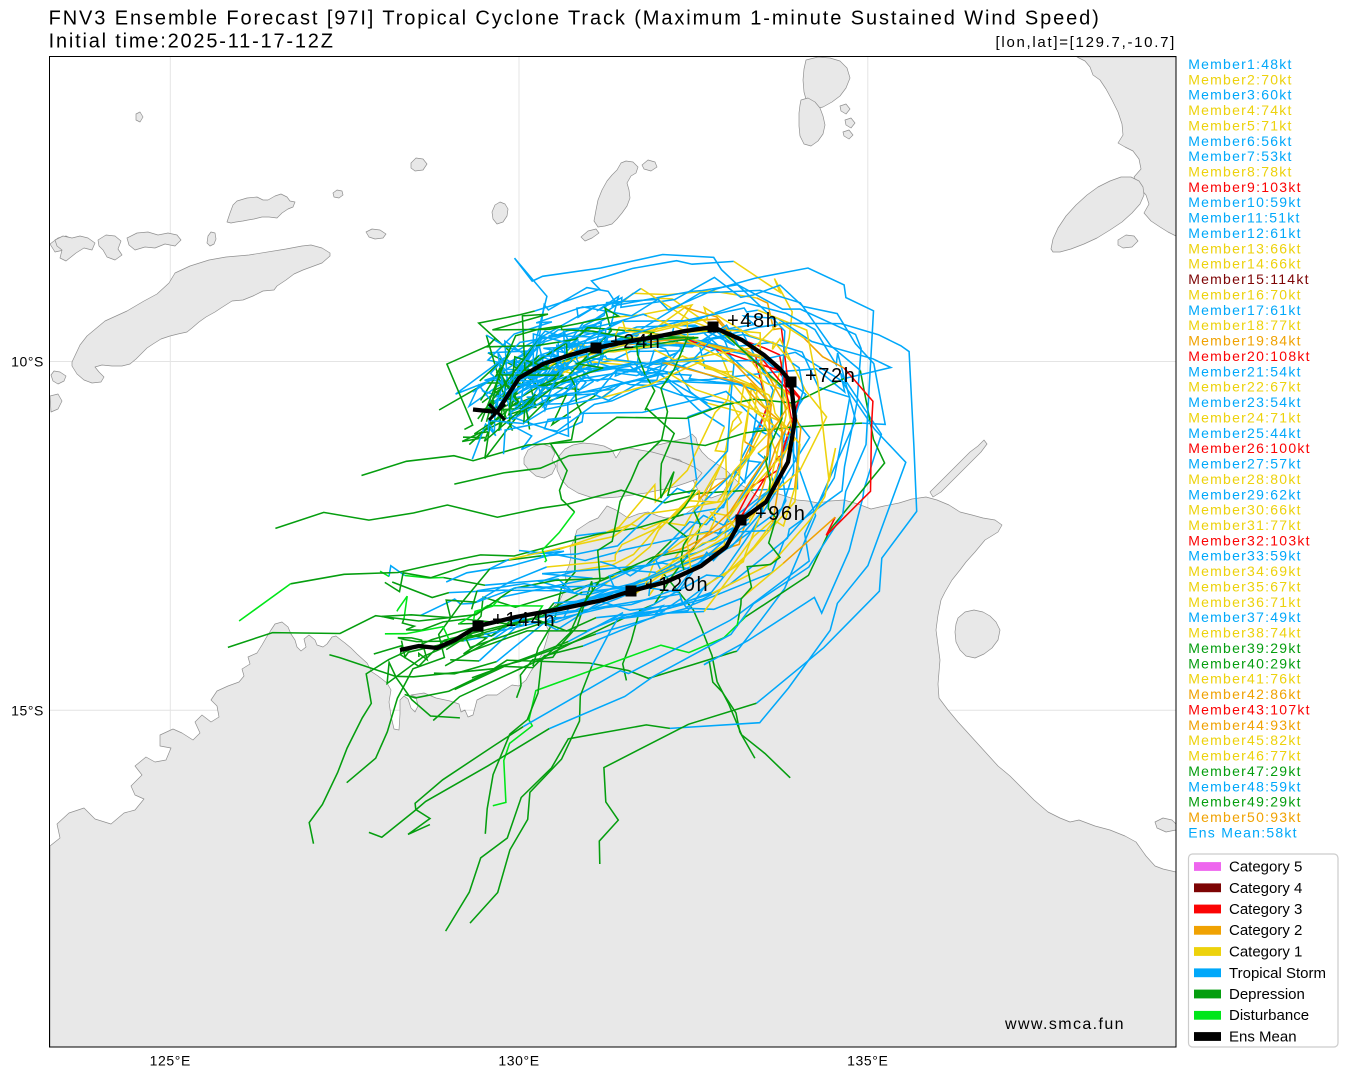 The height and width of the screenshot is (1078, 1347). What do you see at coordinates (867, 1061) in the screenshot?
I see `svg-text: 135°E` at bounding box center [867, 1061].